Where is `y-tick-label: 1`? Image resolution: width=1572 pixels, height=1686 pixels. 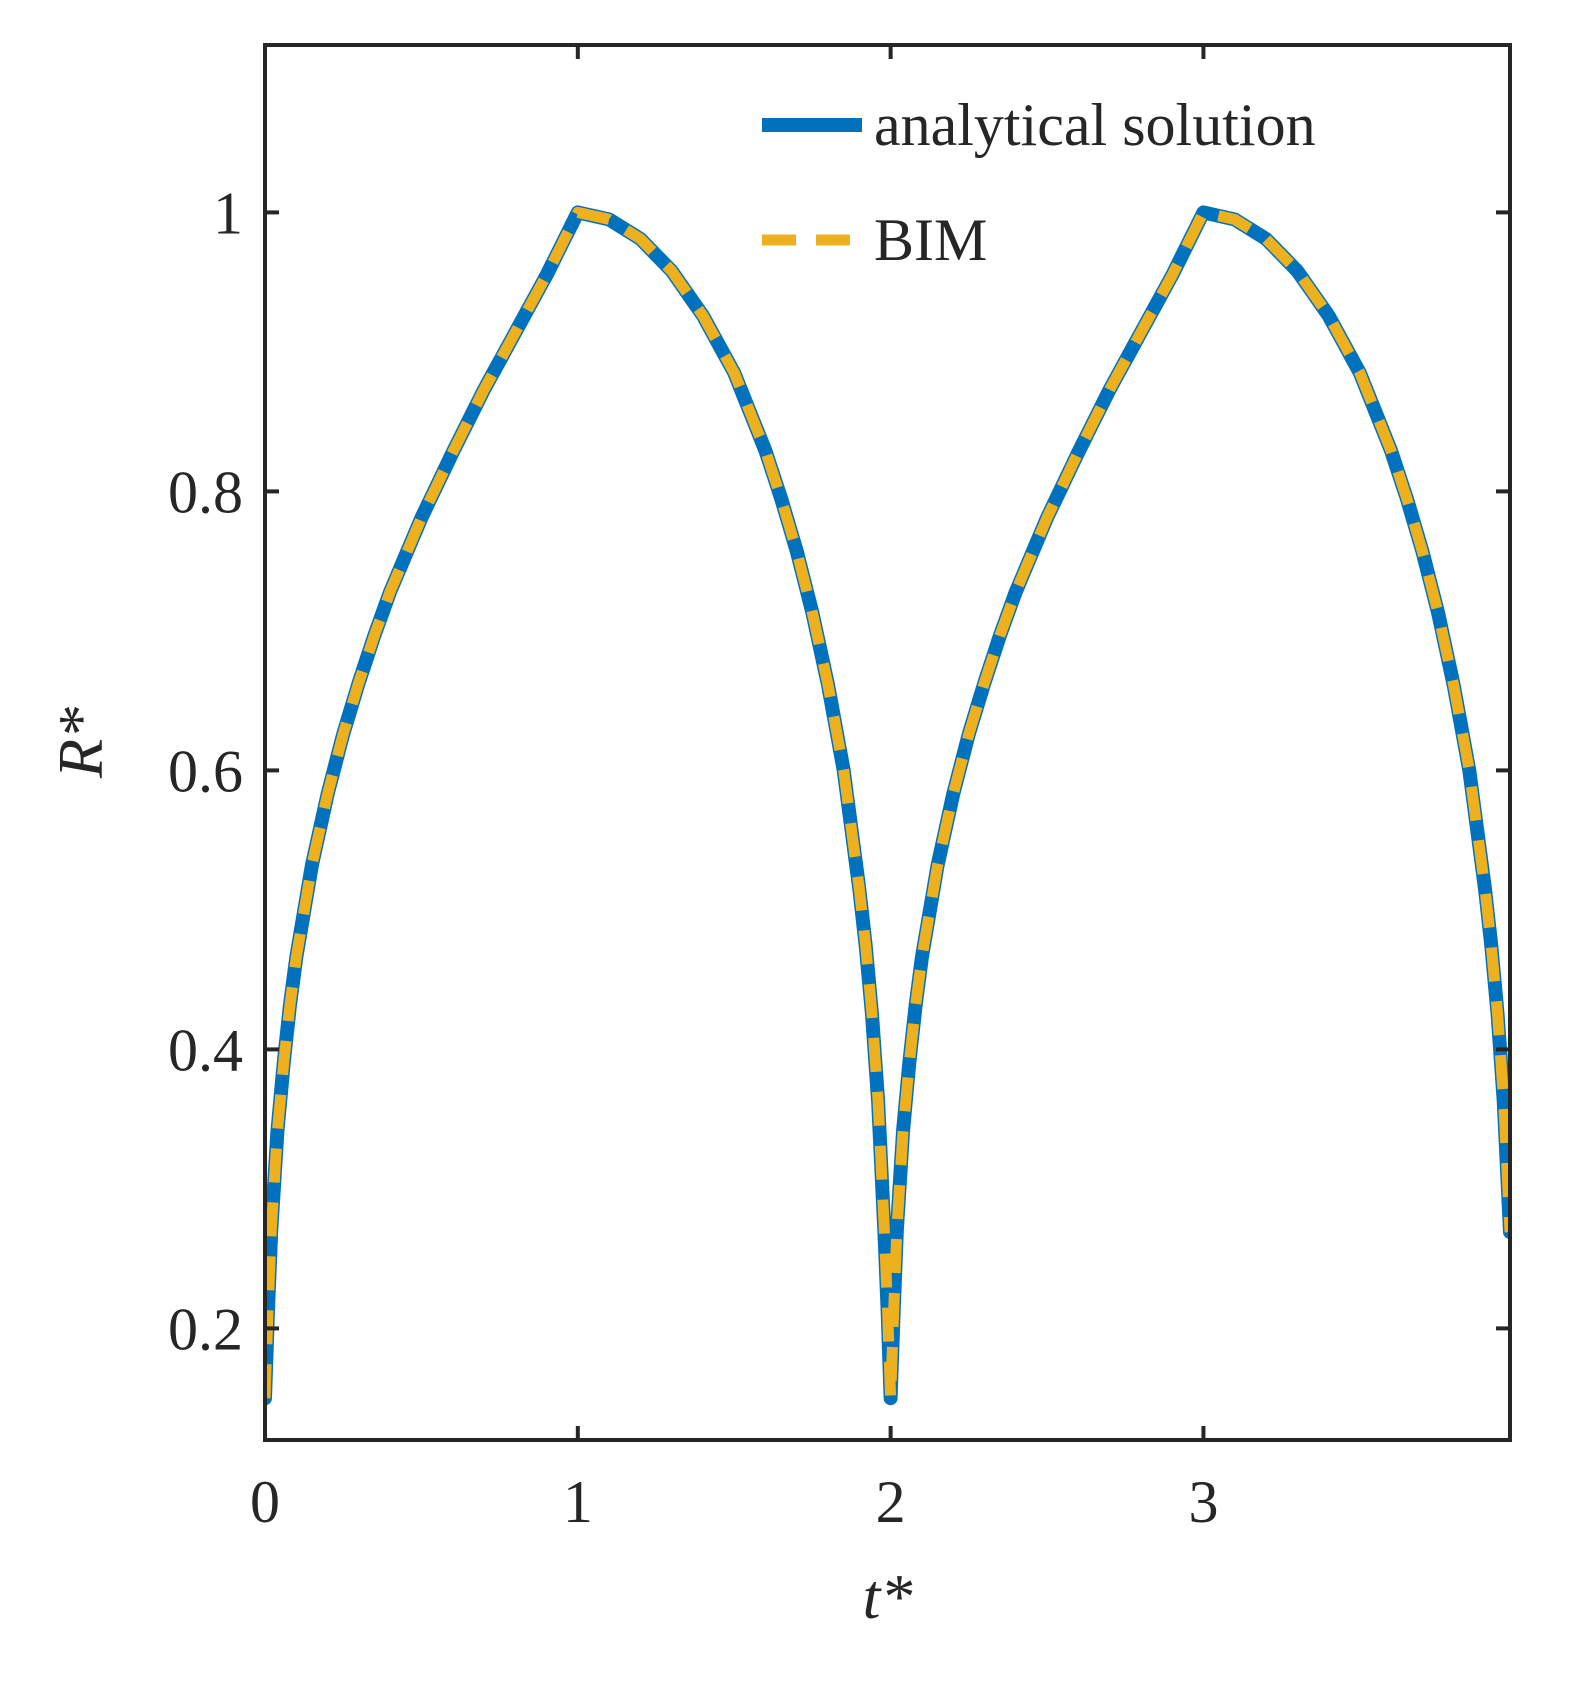
y-tick-label: 1 is located at coordinates (228, 213).